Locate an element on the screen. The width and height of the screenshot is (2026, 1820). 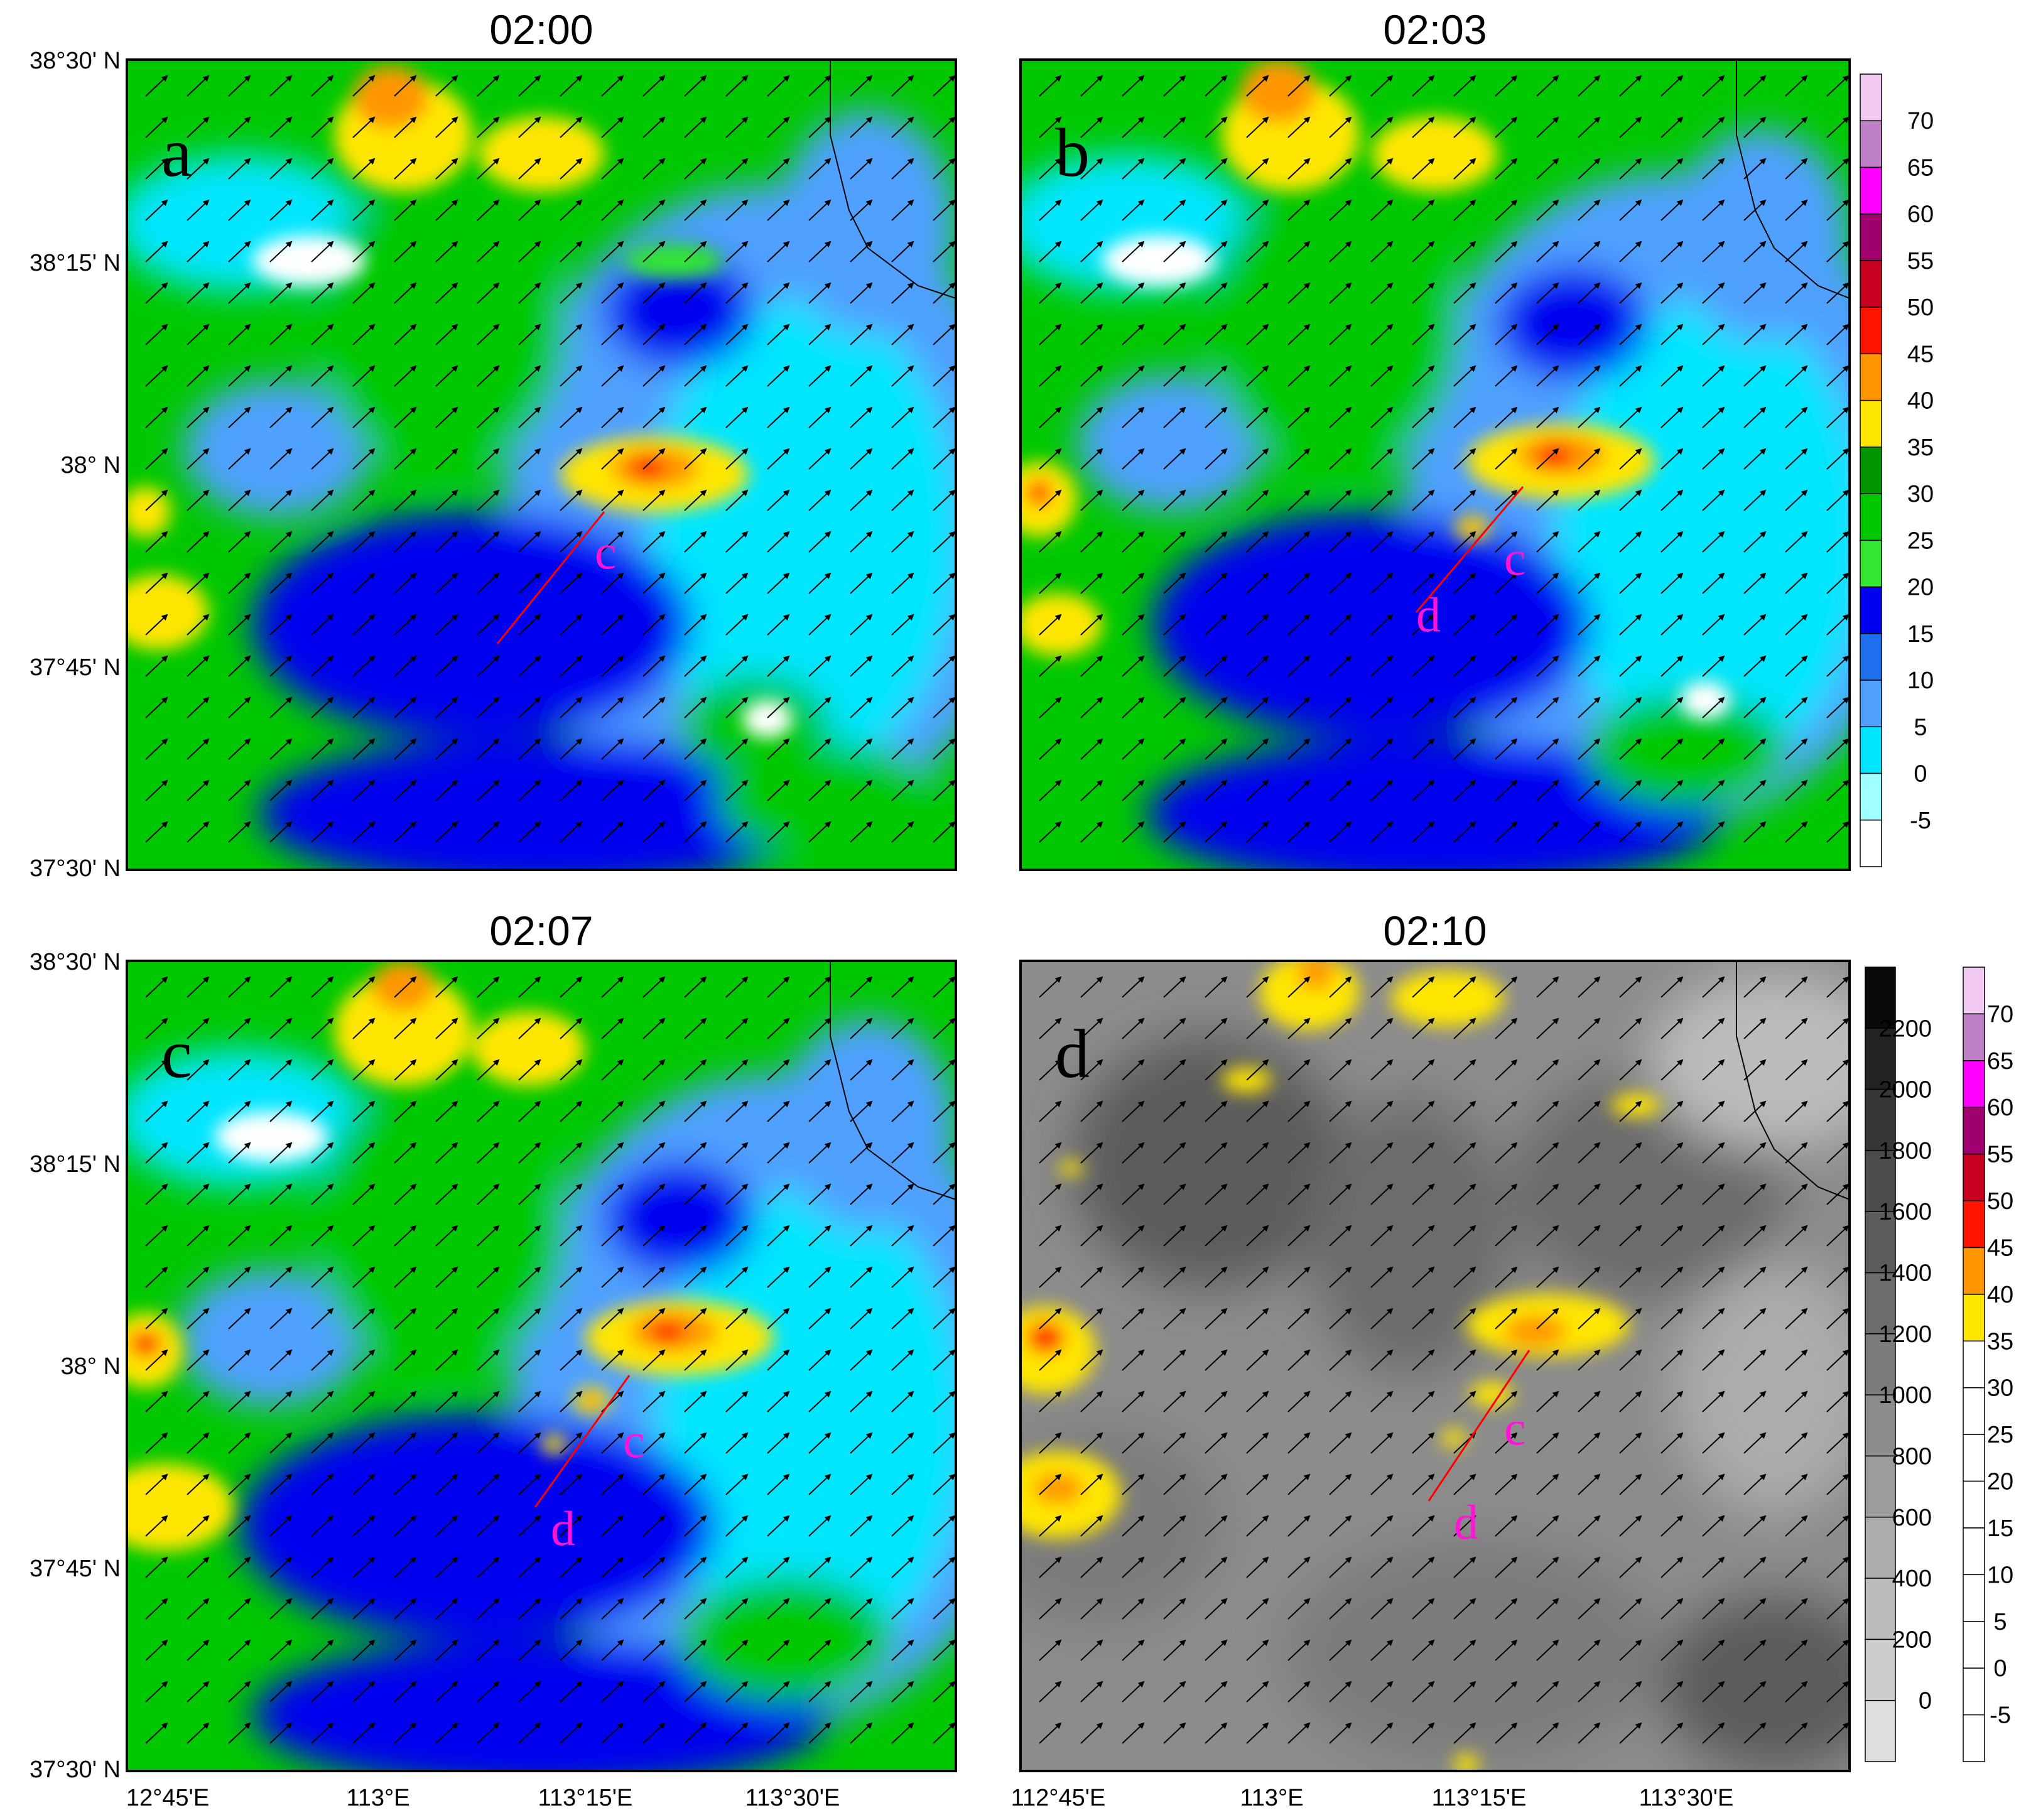
panel-a-label: a is located at coordinates (176, 152).